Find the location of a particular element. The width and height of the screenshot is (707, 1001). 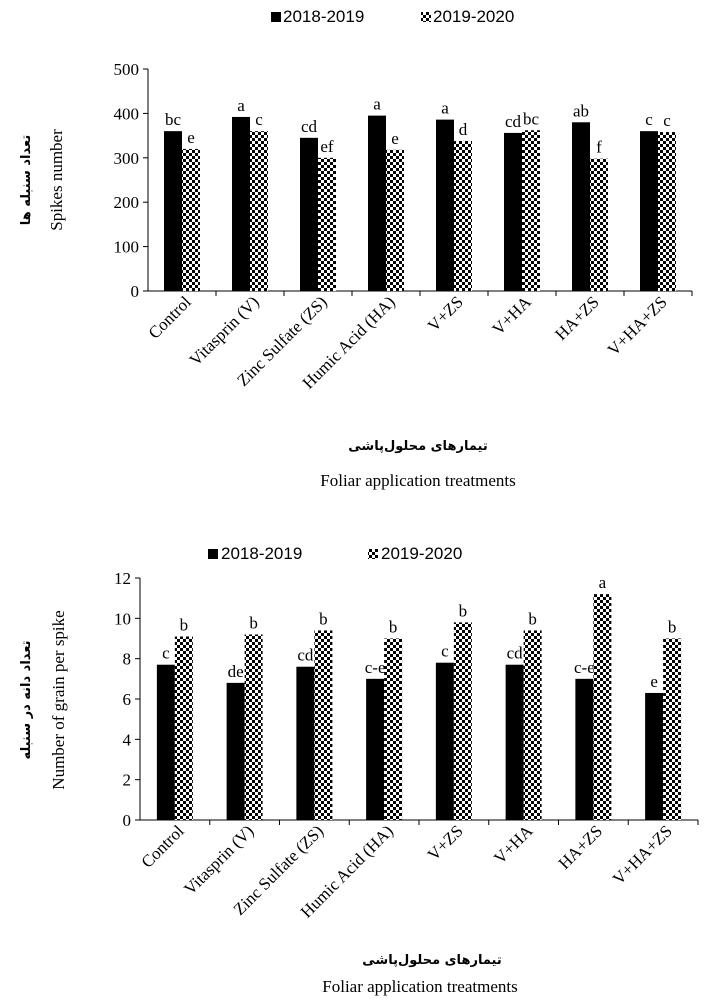

category-label: Vitasprin (V) is located at coordinates (218, 859).